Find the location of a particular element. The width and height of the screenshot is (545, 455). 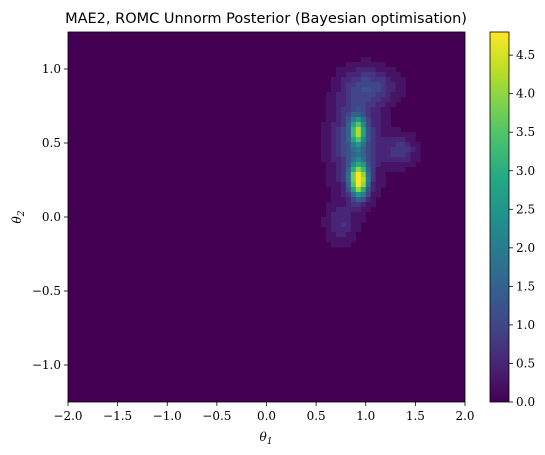

x-tick-label: 1.5 is located at coordinates (415, 416).